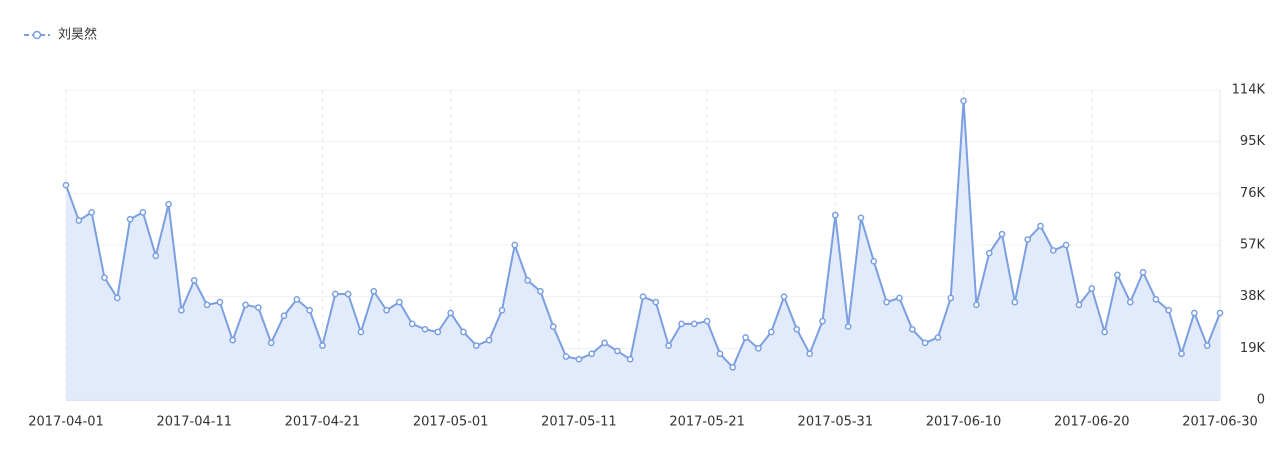 Image resolution: width=1280 pixels, height=449 pixels. I want to click on y-tick-label: 95K, so click(1253, 141).